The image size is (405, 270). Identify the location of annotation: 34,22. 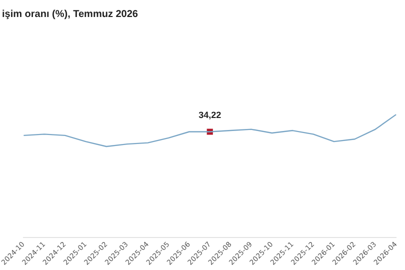
(210, 115).